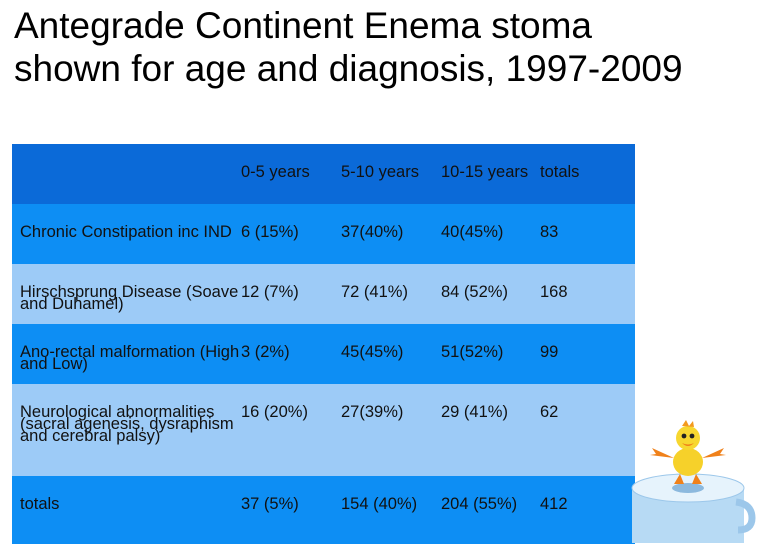 The height and width of the screenshot is (548, 768). Describe the element at coordinates (129, 298) in the screenshot. I see `row-label: Hirschsprung Disease (Soave and Duhamel)` at that location.